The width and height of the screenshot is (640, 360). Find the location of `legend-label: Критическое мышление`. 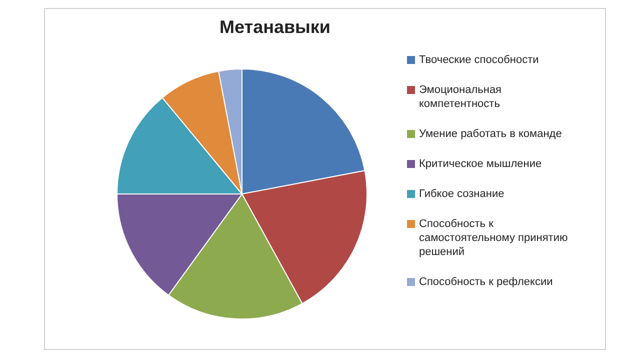

legend-label: Критическое мышление is located at coordinates (481, 164).